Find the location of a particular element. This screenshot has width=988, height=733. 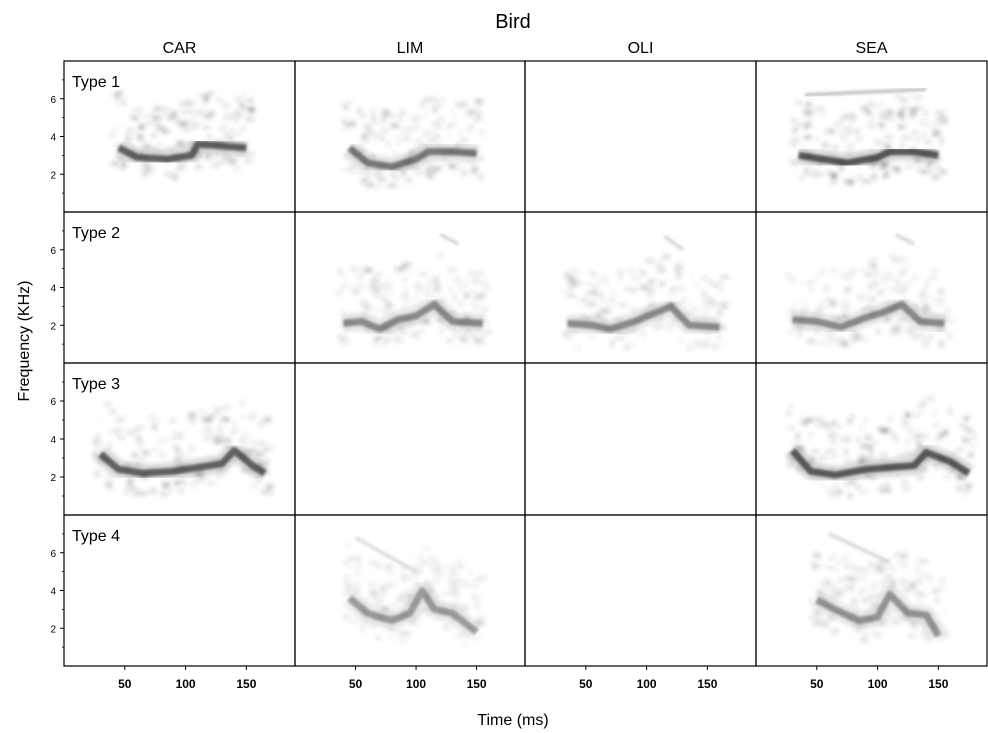

panel-type-2-oli is located at coordinates (645, 292).